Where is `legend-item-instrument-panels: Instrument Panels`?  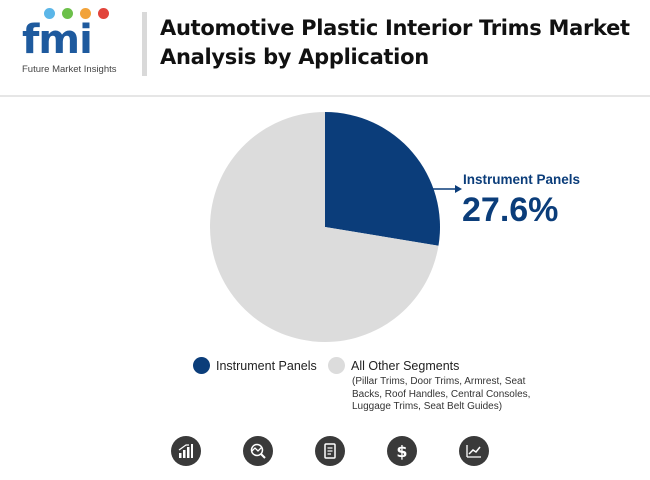 legend-item-instrument-panels: Instrument Panels is located at coordinates (255, 365).